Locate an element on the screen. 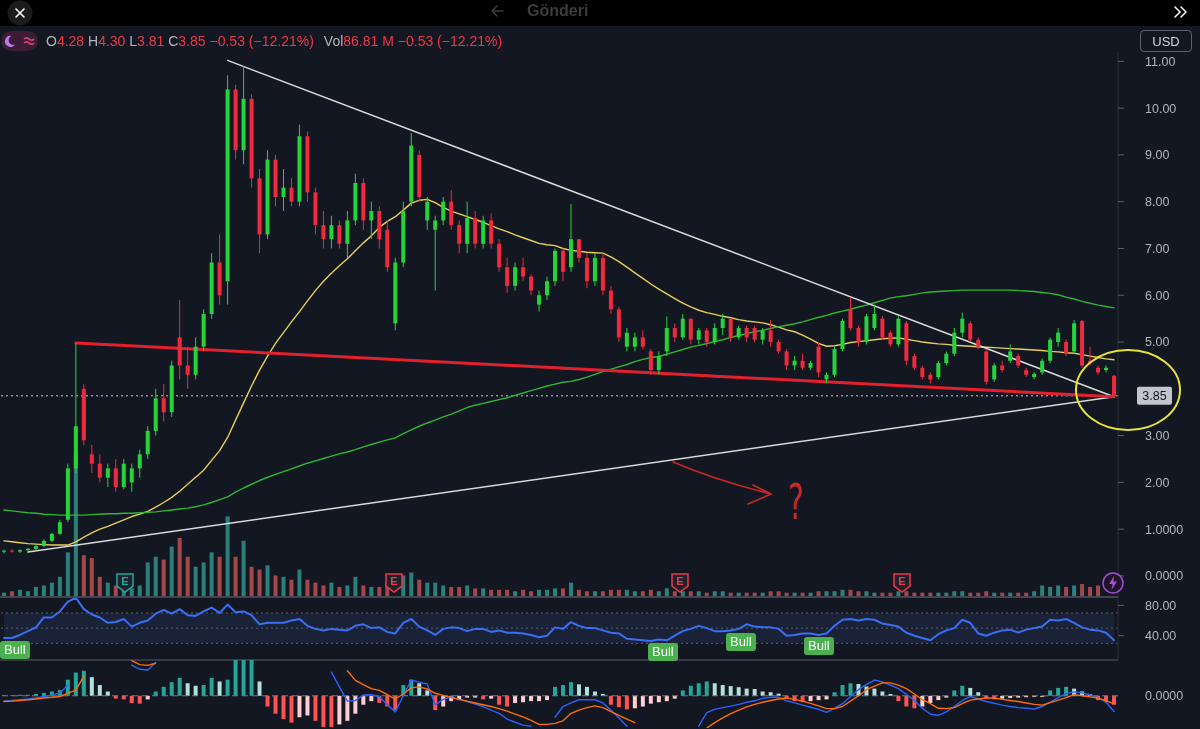 This screenshot has width=1200, height=729. text: Gönderi is located at coordinates (558, 11).